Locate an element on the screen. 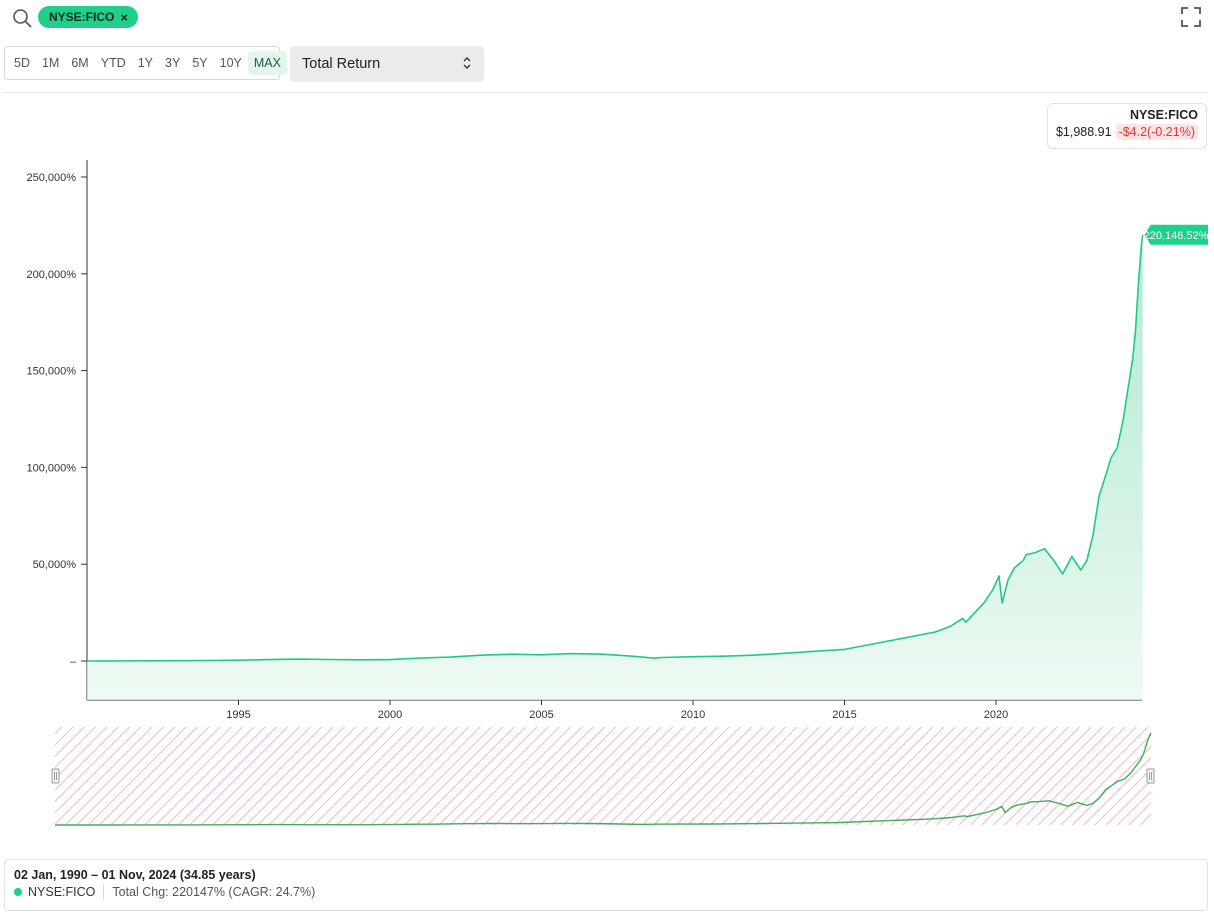 This screenshot has height=917, width=1214. range-button-10y: 10Y is located at coordinates (230, 63).